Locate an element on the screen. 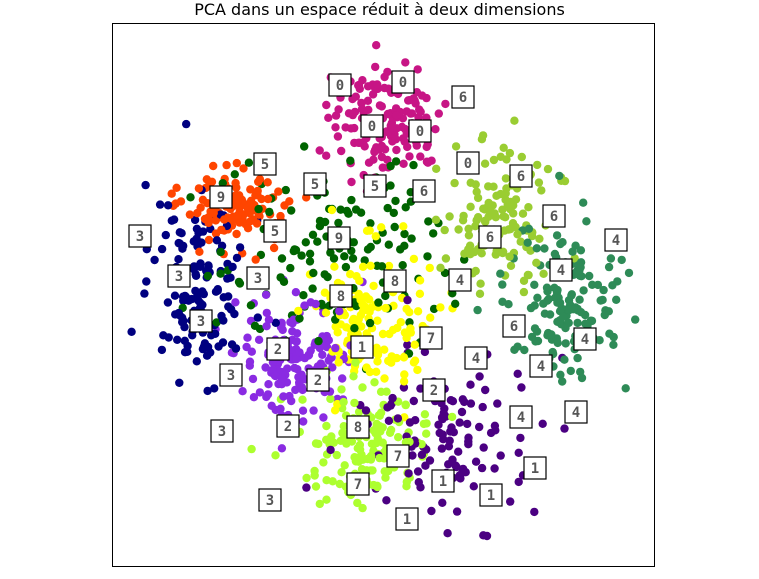 This screenshot has height=579, width=759. digit-thumbnail-8: 8 is located at coordinates (358, 427).